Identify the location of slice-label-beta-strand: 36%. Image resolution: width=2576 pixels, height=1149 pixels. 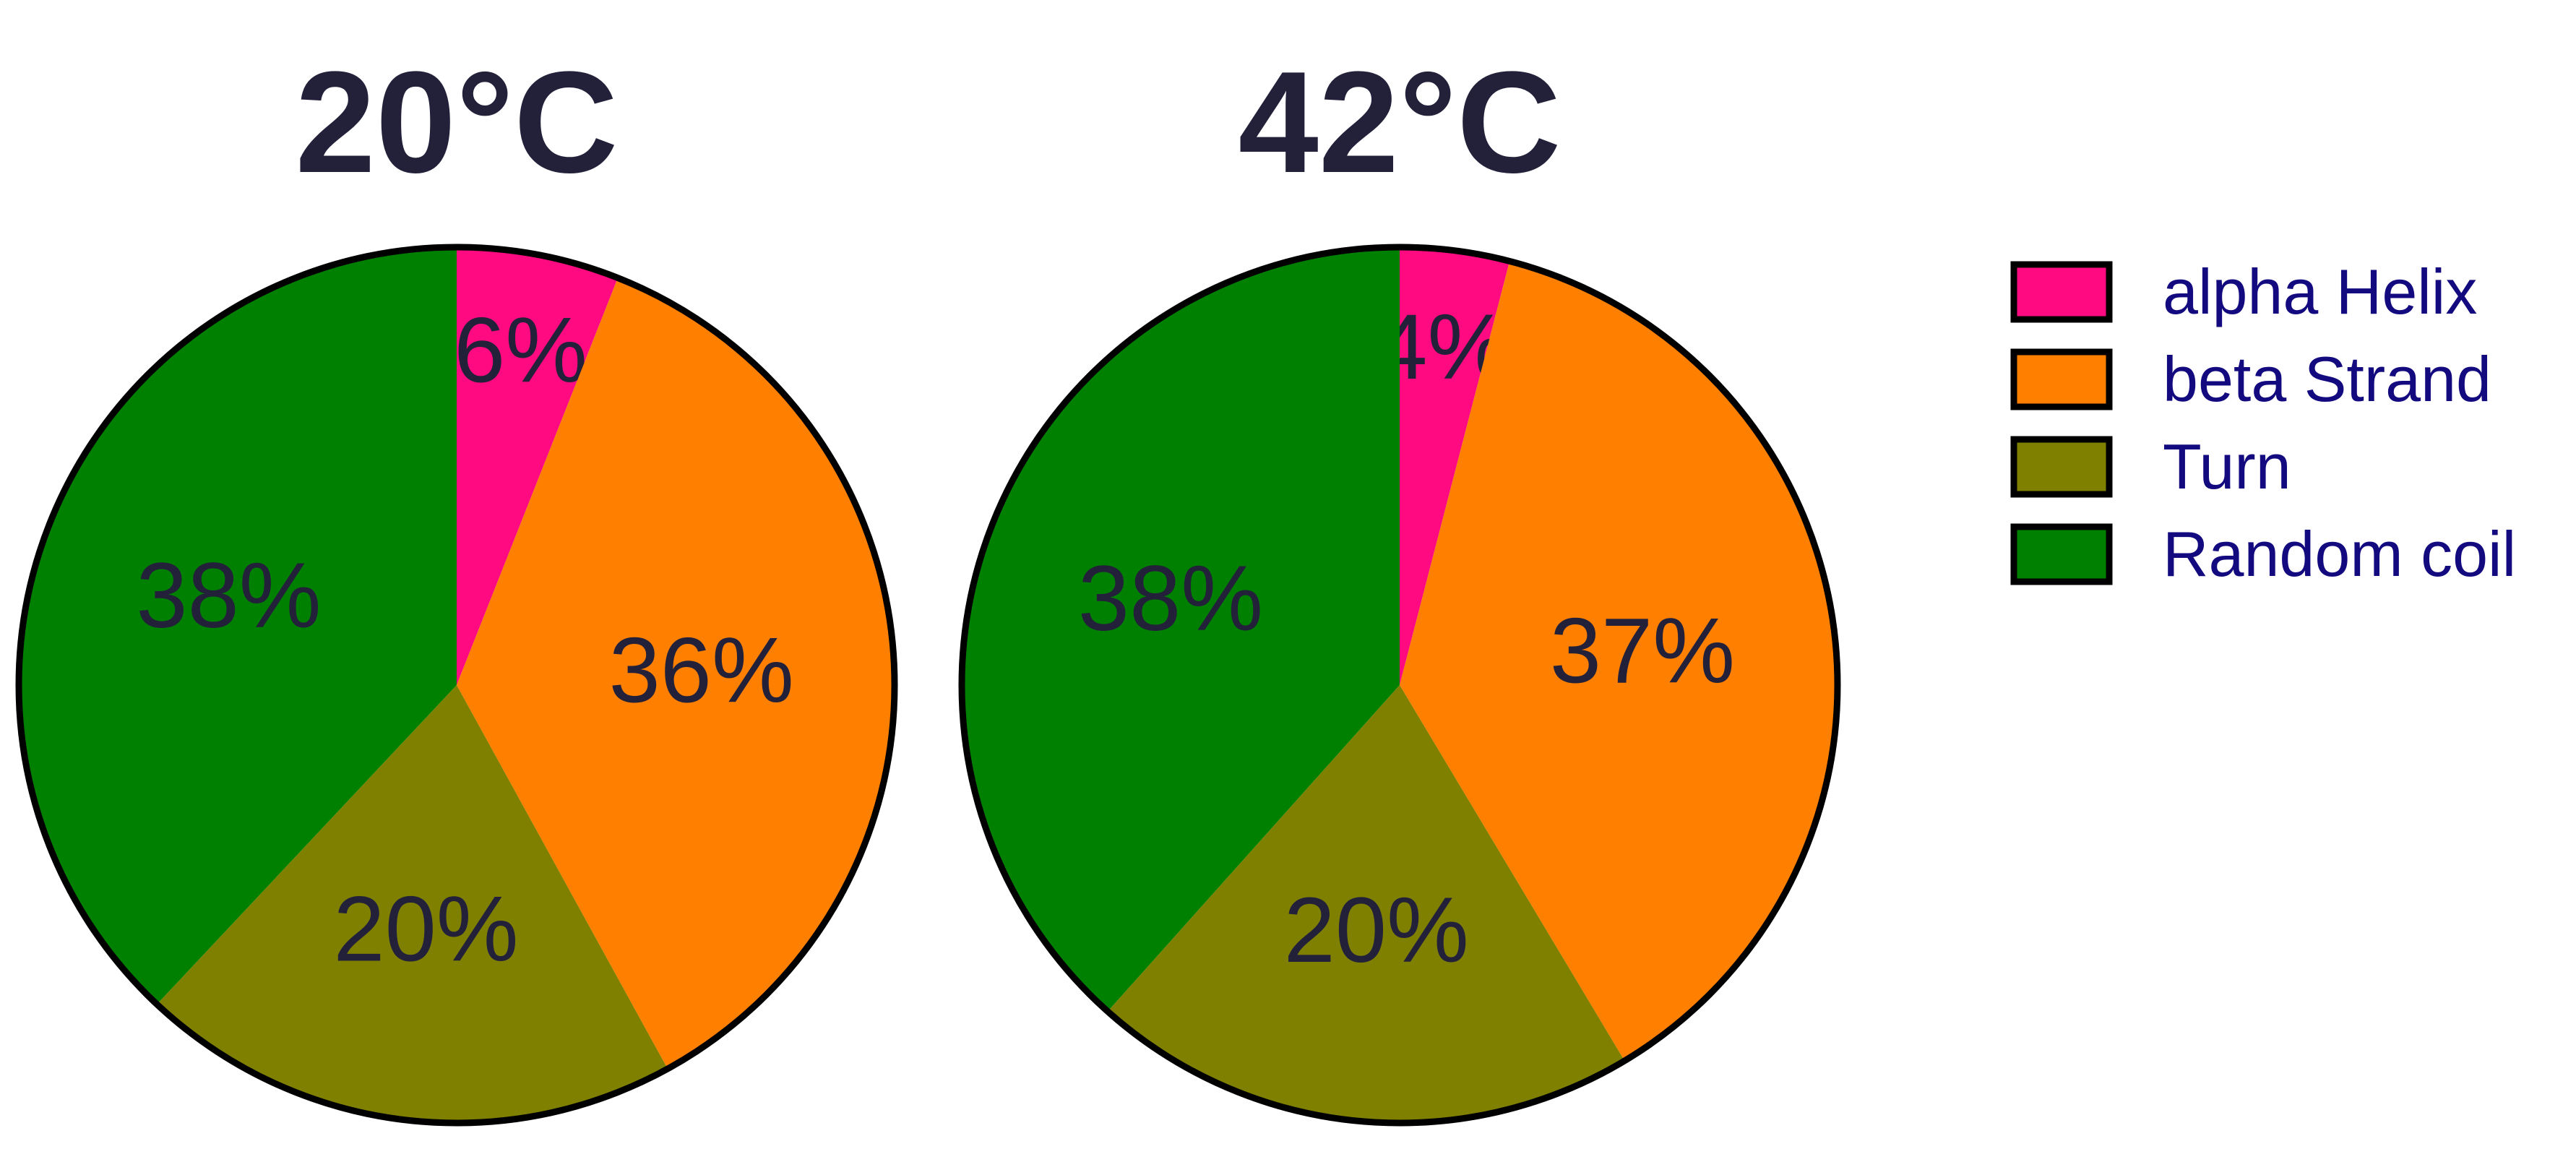
(701, 671).